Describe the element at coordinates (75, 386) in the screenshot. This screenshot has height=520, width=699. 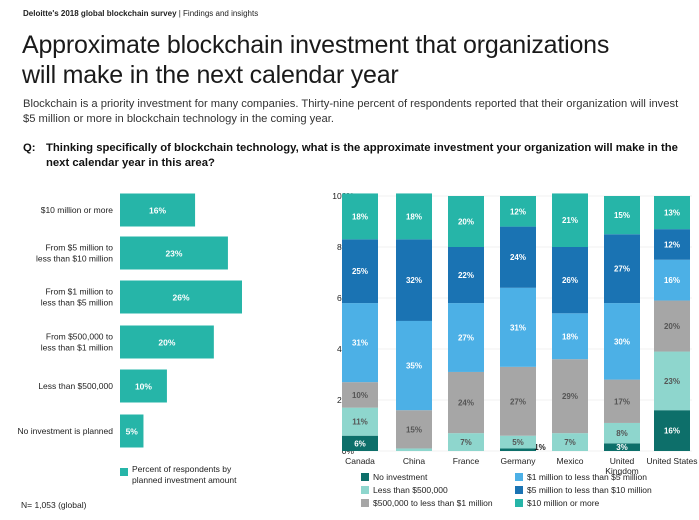
I see `overall-category-label: Less than $500,000` at that location.